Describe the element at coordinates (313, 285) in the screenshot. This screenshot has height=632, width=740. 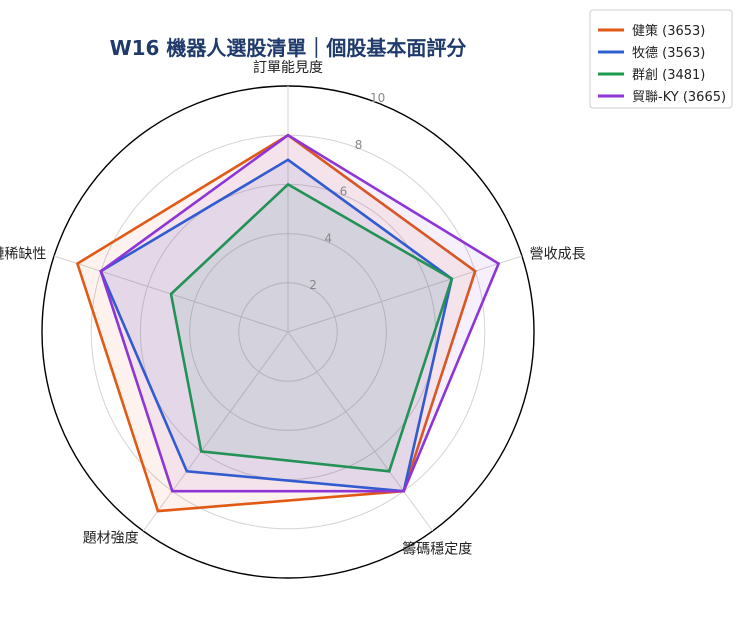
I see `r-tick-label-2: 2` at that location.